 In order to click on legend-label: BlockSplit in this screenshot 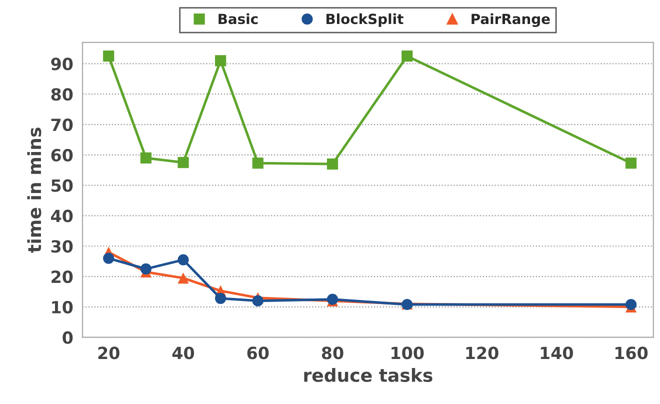, I will do `click(365, 20)`.